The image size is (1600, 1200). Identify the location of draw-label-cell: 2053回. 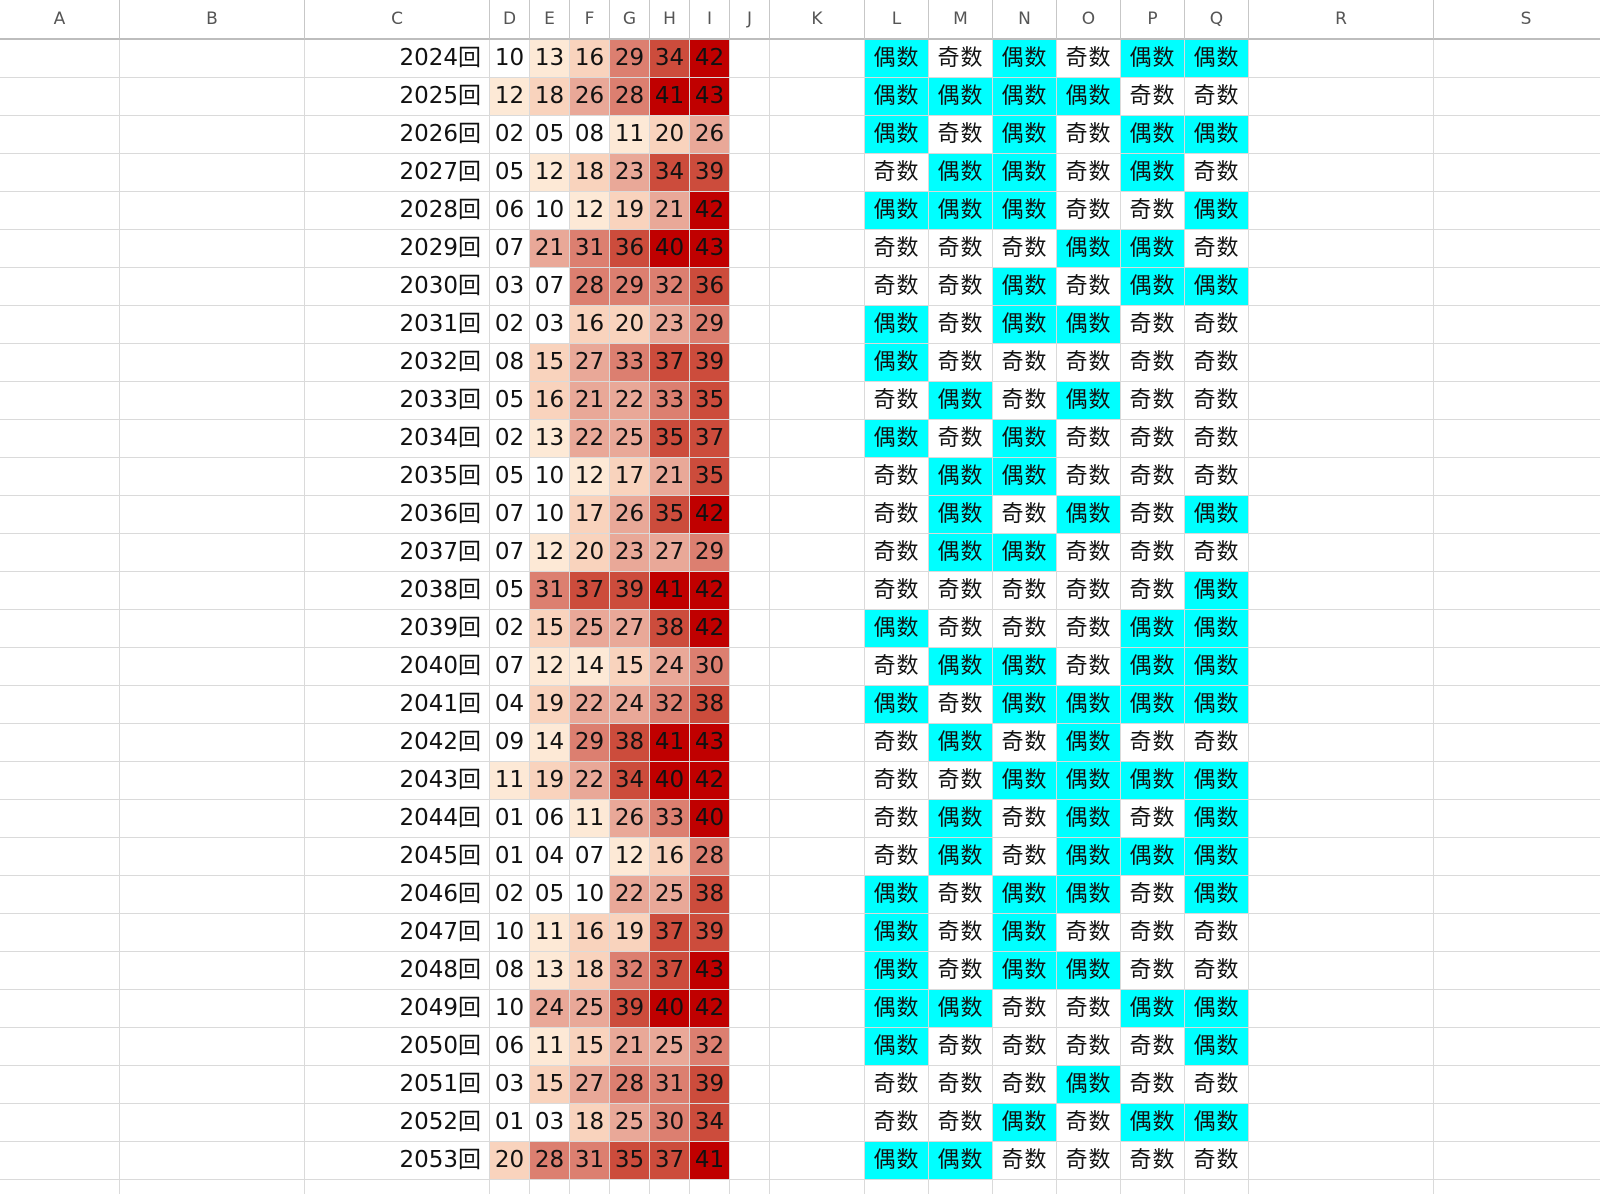
(397, 1161).